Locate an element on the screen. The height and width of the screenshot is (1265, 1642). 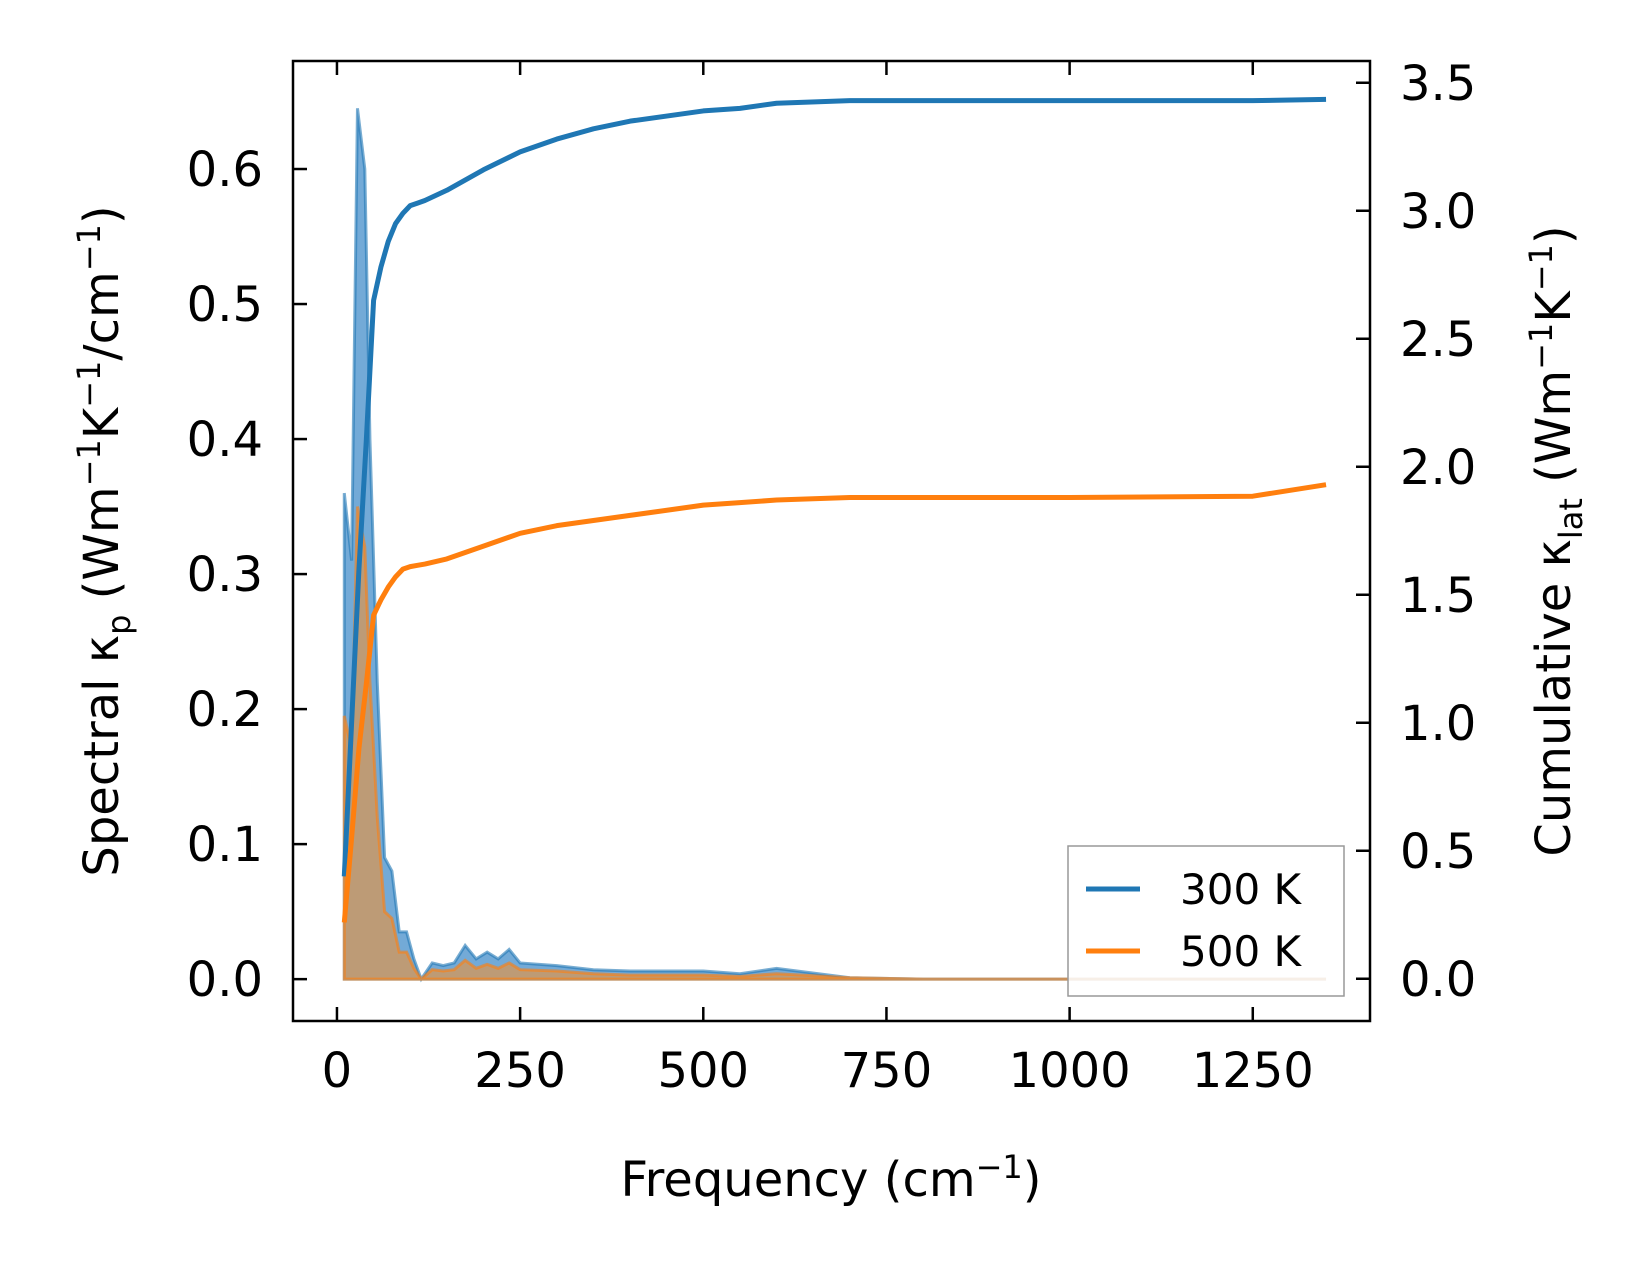
y-left-tick-label: 0.2 is located at coordinates (225, 710).